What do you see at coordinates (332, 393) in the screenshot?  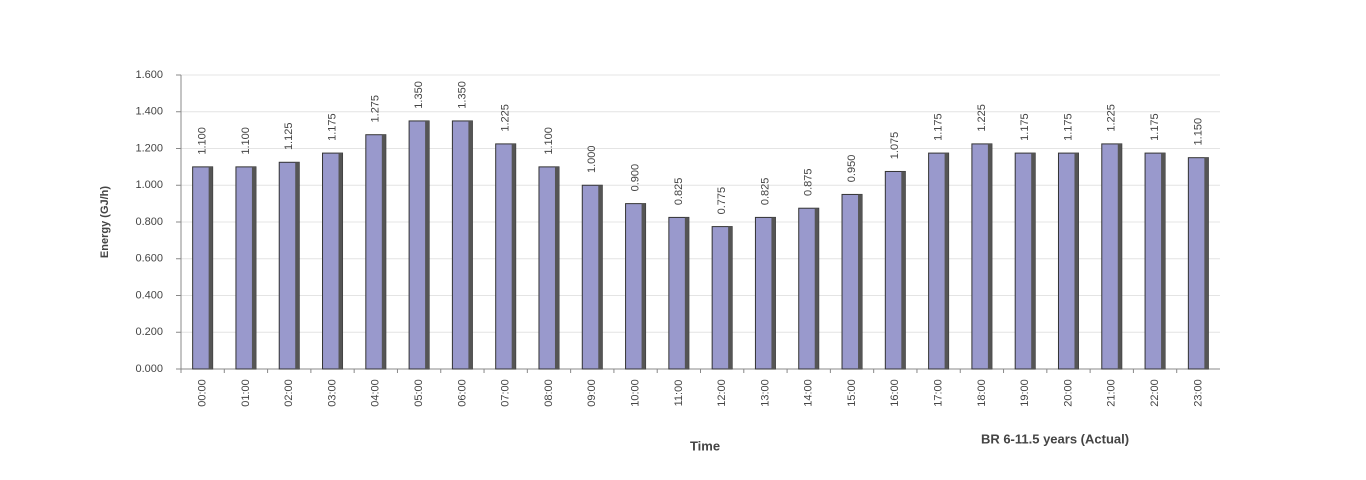 I see `x-tick-label: 03:00` at bounding box center [332, 393].